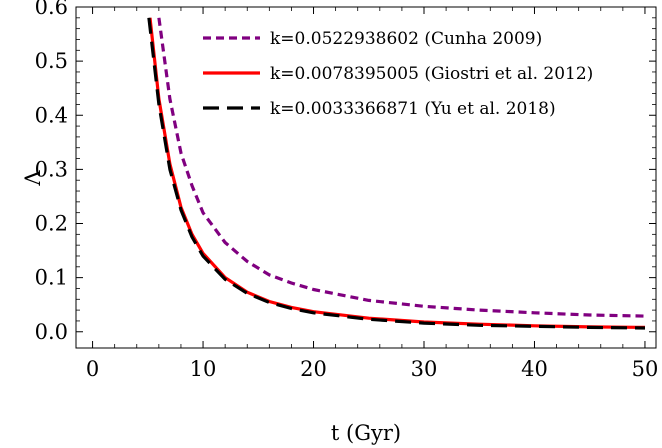  Describe the element at coordinates (431, 74) in the screenshot. I see `legend-label-2: k=0.0078395005 (Giostri et al. 2012)` at that location.